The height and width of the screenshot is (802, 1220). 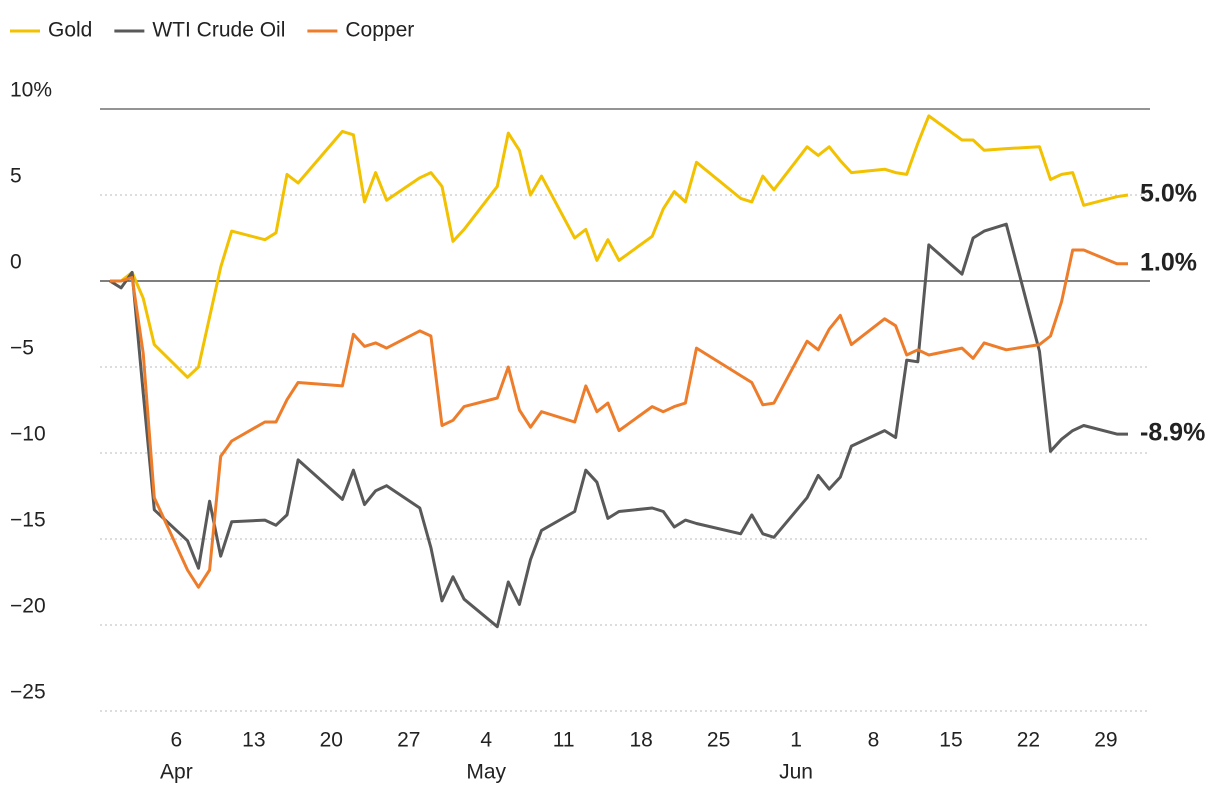 What do you see at coordinates (31, 90) in the screenshot?
I see `y-tick-label: 10%` at bounding box center [31, 90].